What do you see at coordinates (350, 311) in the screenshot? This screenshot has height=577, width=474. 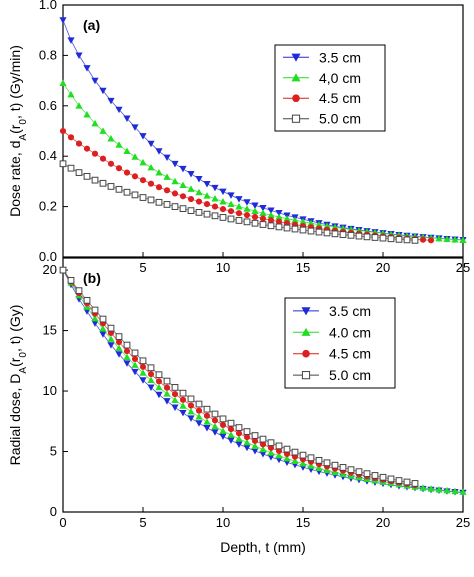 I see `legend-label: 3.5 cm` at bounding box center [350, 311].